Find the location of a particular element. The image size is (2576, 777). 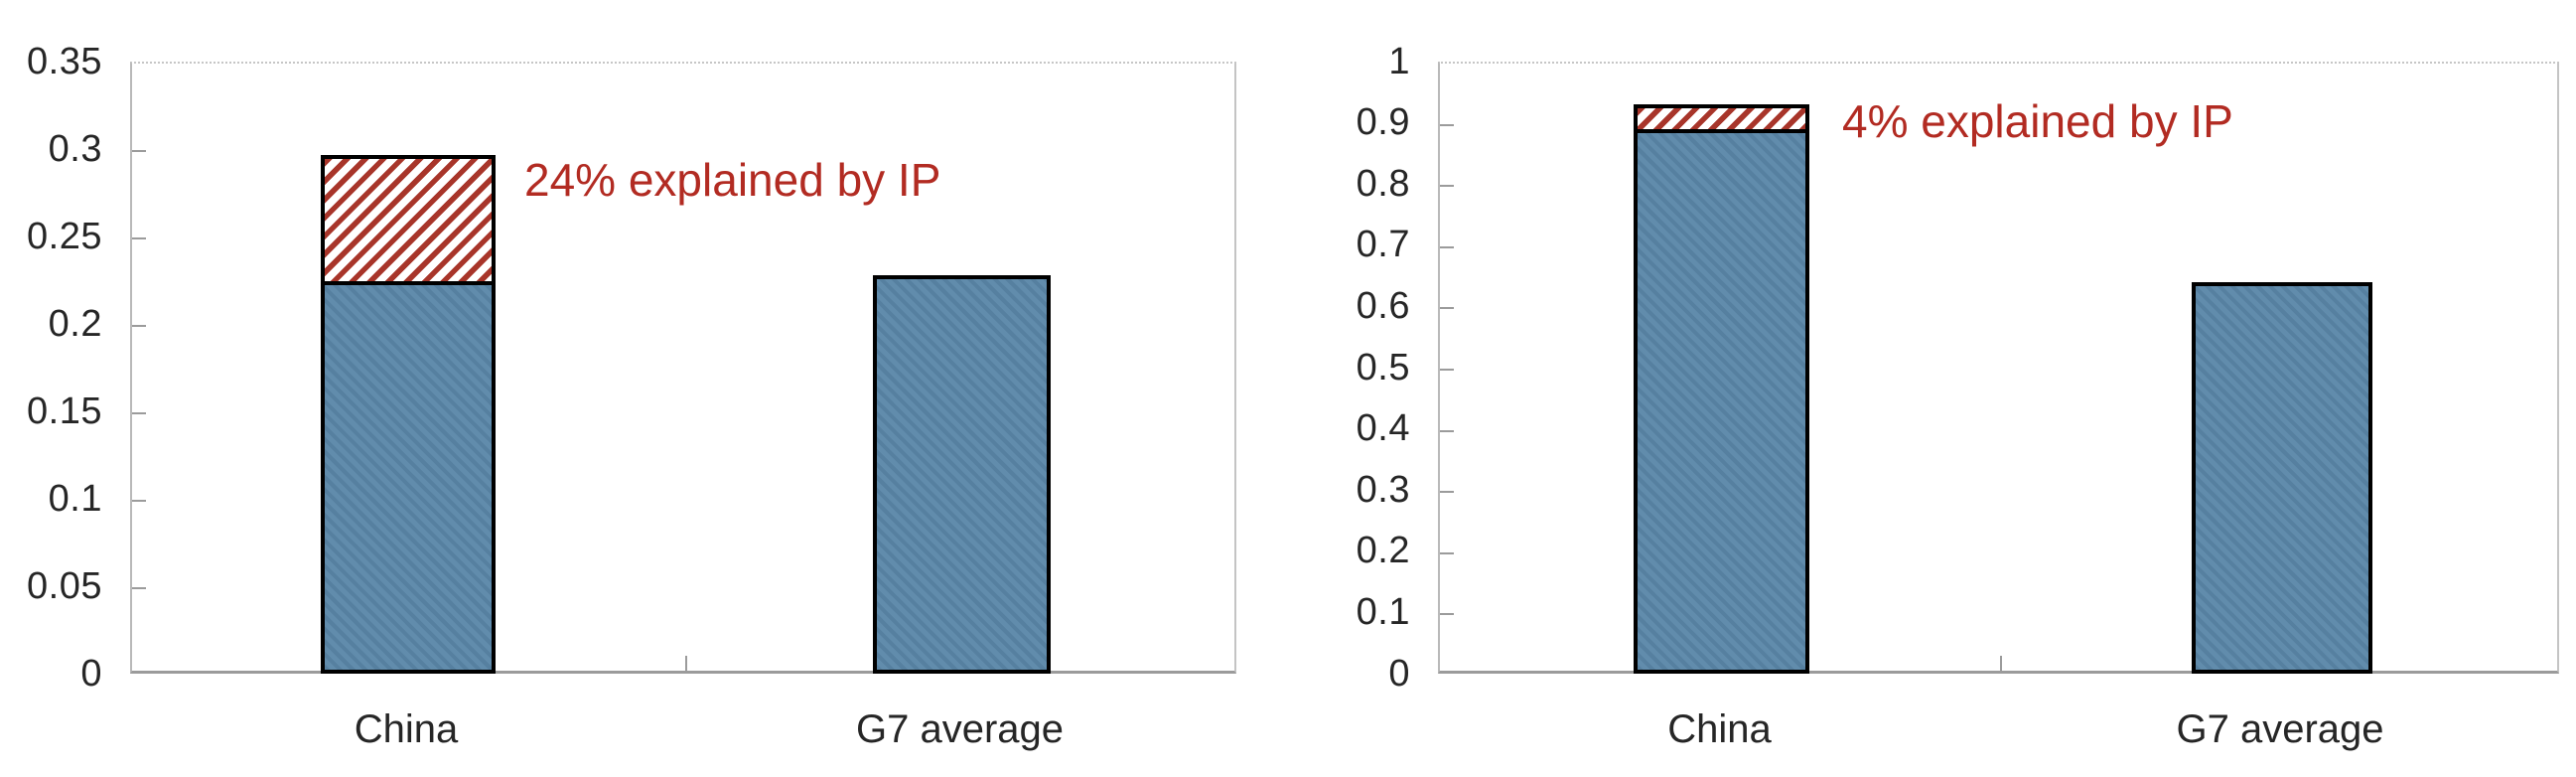

y-axis-tick-label: 1 is located at coordinates (1399, 61).